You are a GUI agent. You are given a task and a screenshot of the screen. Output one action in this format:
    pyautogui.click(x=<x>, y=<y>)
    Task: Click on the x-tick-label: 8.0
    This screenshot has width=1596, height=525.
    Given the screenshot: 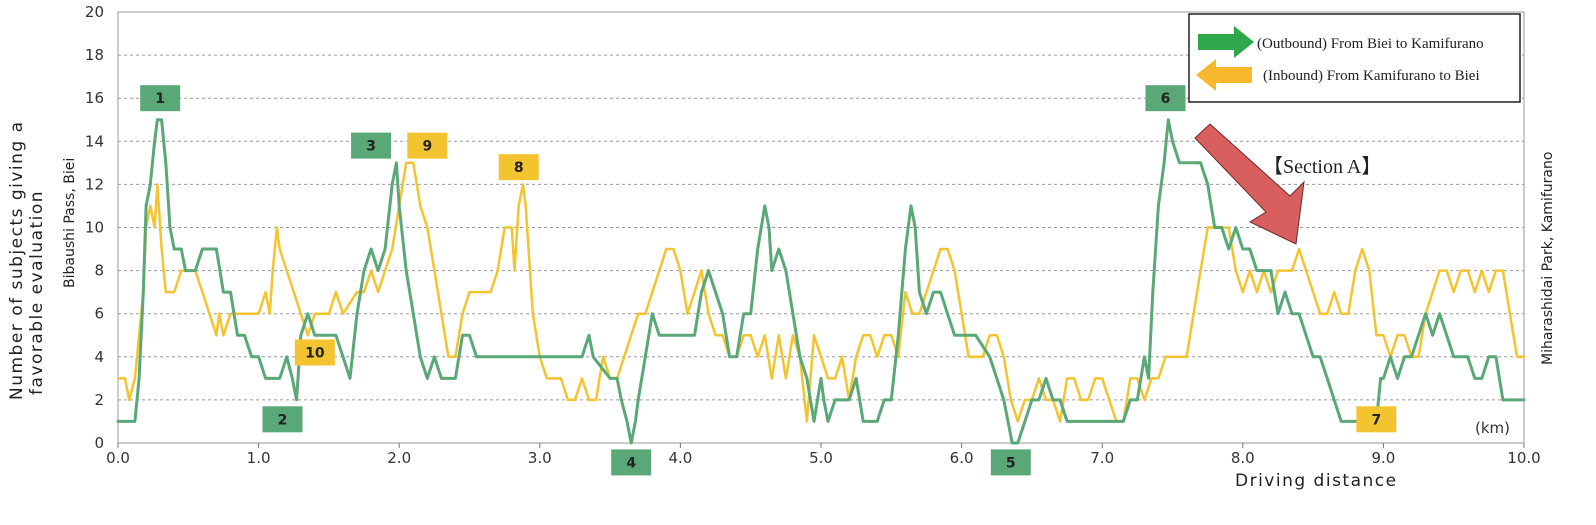 What is the action you would take?
    pyautogui.click(x=1243, y=458)
    